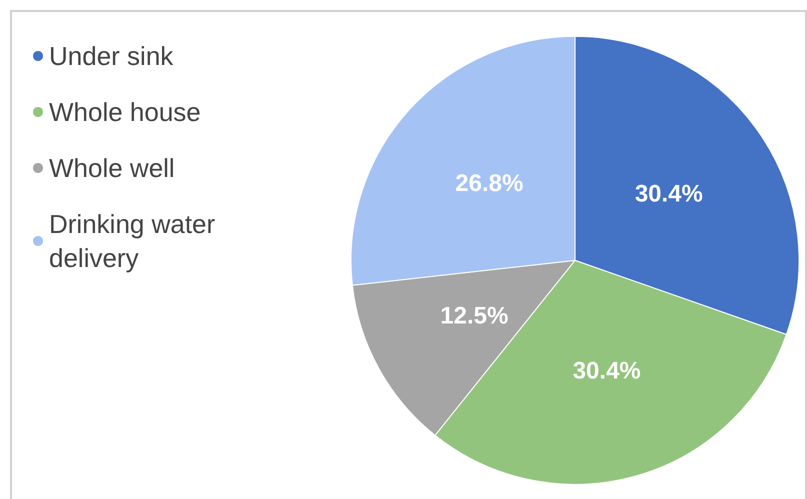 This screenshot has height=499, width=807. Describe the element at coordinates (489, 184) in the screenshot. I see `data-label: 26.8%` at that location.